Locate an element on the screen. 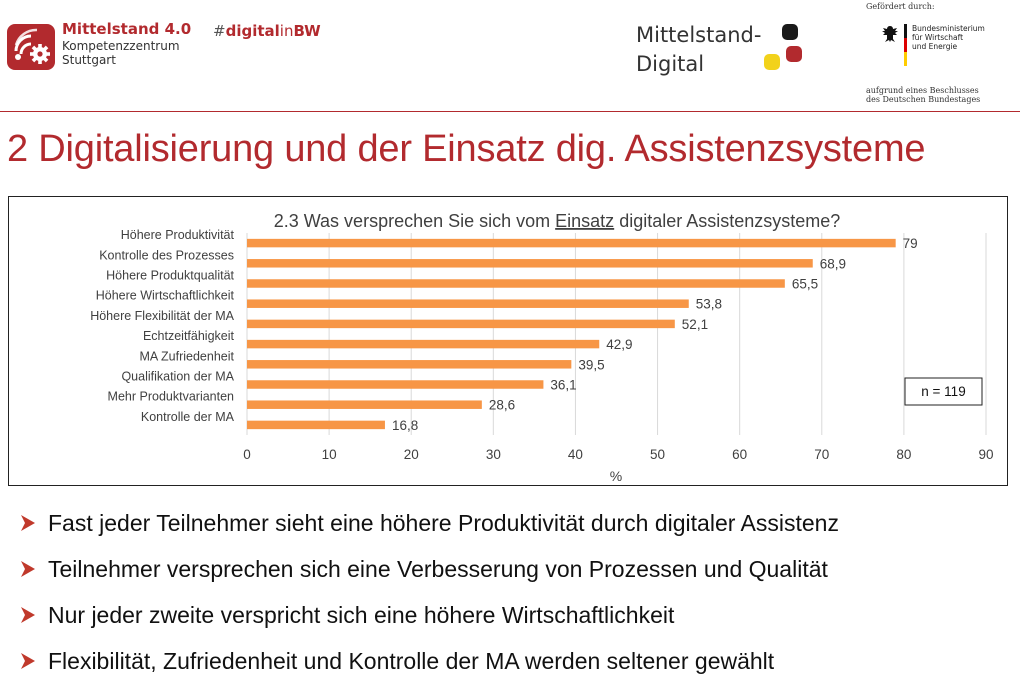 The width and height of the screenshot is (1020, 684). category-label: Kontrolle des Prozesses is located at coordinates (166, 255).